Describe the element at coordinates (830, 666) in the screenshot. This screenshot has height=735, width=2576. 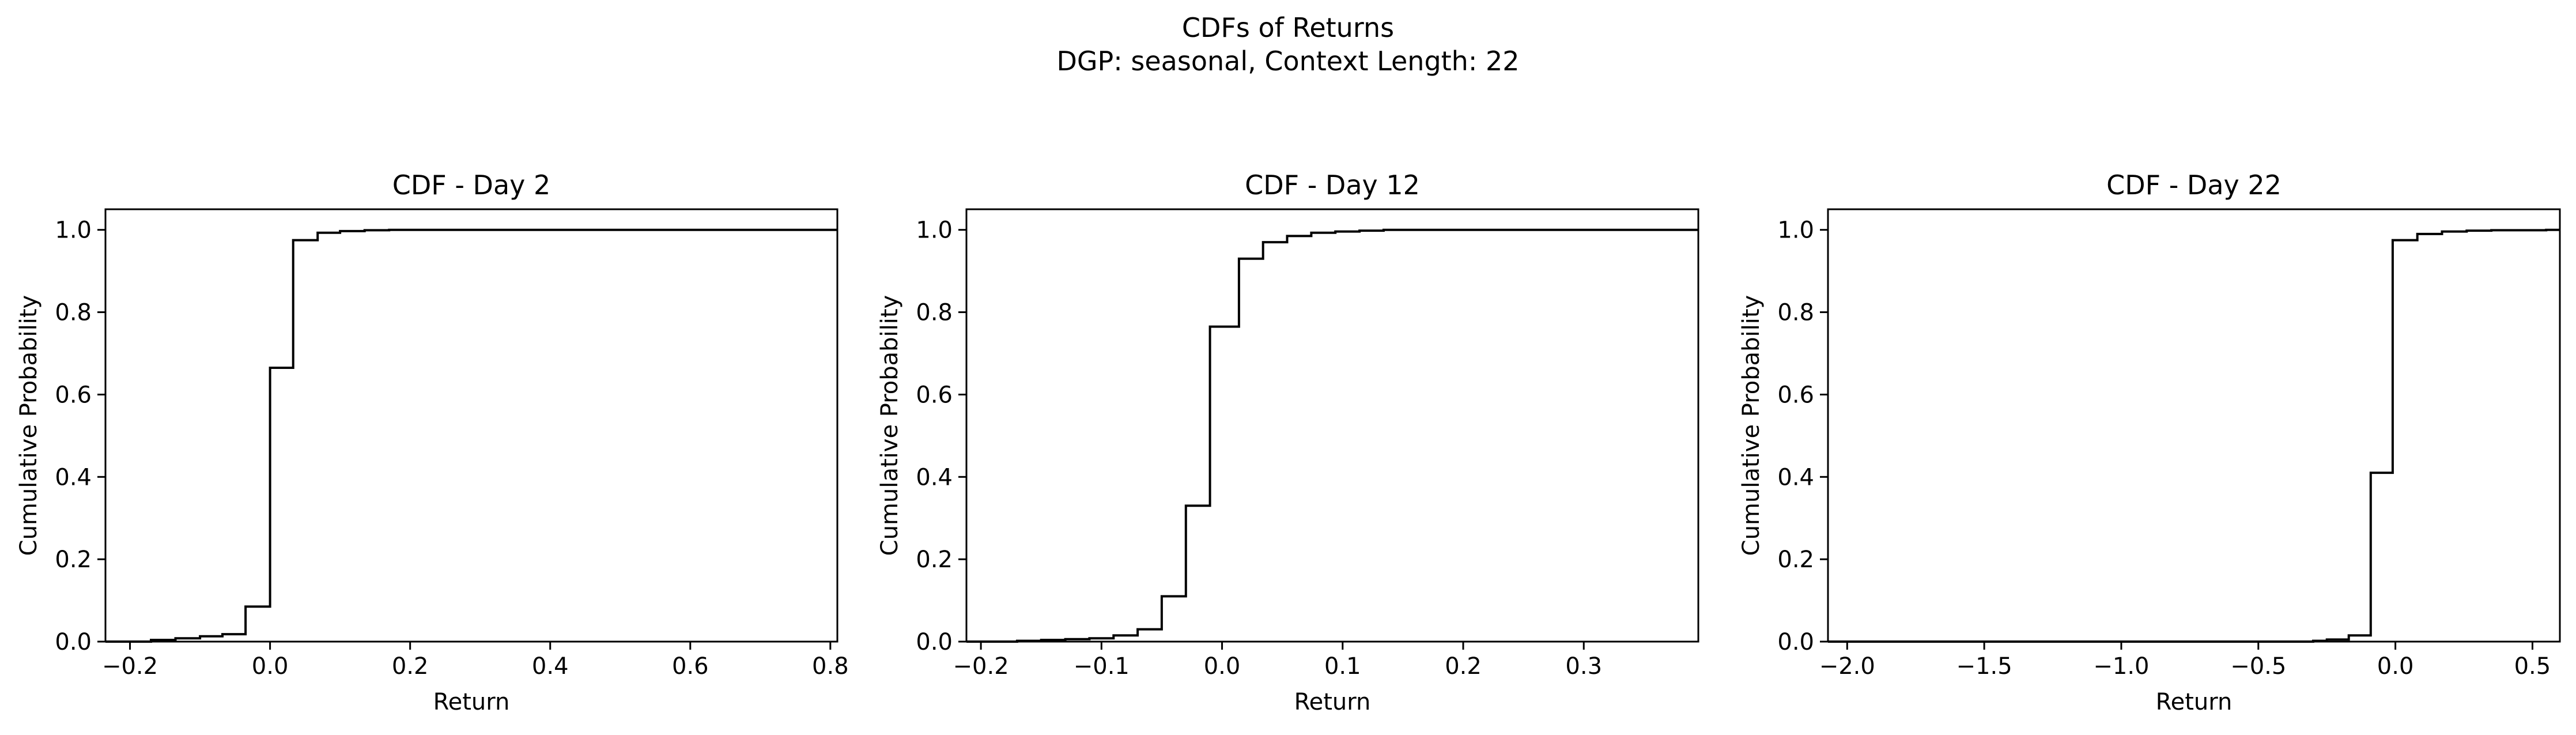
I see `x-tick-label: 0.8` at that location.